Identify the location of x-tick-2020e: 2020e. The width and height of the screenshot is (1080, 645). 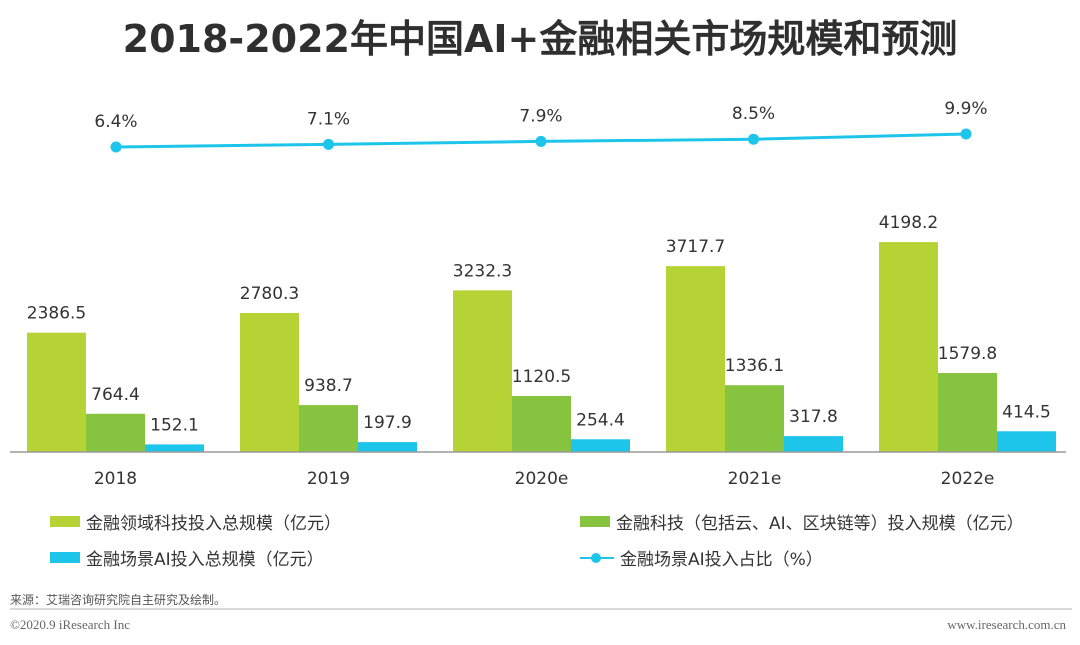
(542, 479).